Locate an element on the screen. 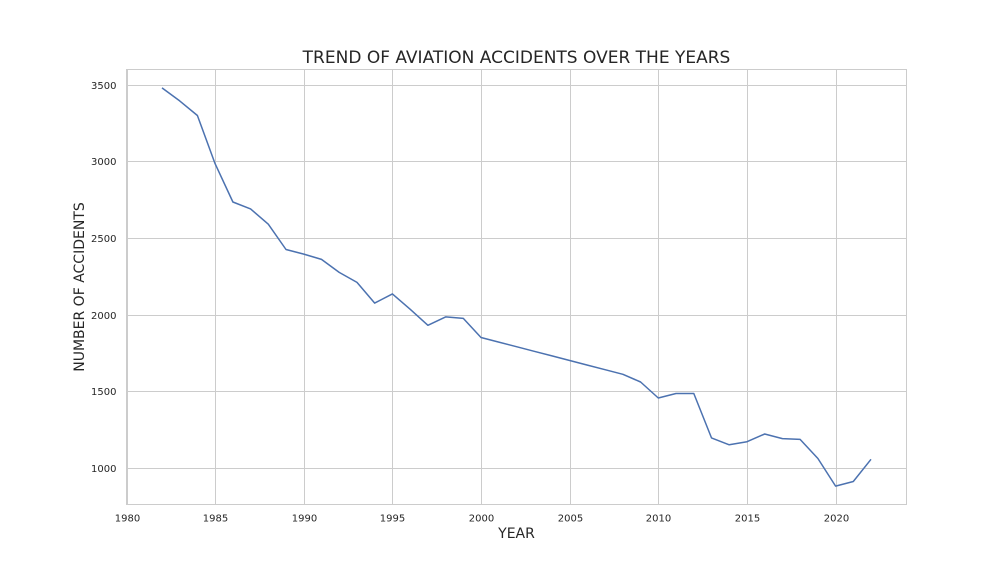 This screenshot has width=1008, height=576. x-tick-label: 2010 is located at coordinates (658, 519).